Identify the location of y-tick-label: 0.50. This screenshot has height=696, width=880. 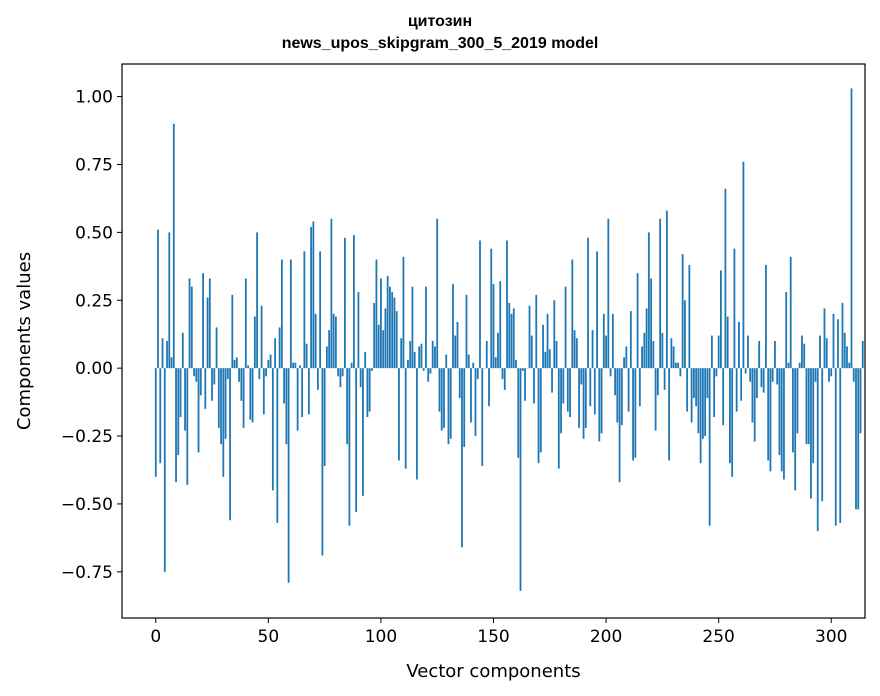
(94, 233).